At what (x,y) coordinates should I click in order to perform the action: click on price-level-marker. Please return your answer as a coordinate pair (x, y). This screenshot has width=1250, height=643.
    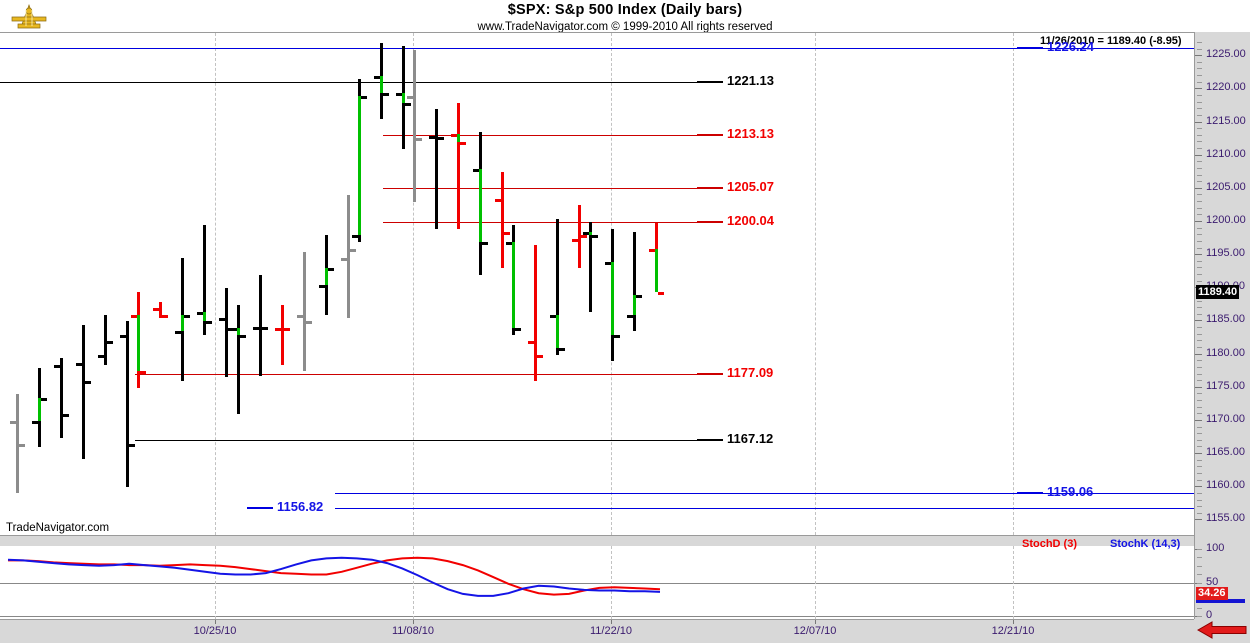
    Looking at the image, I should click on (710, 188).